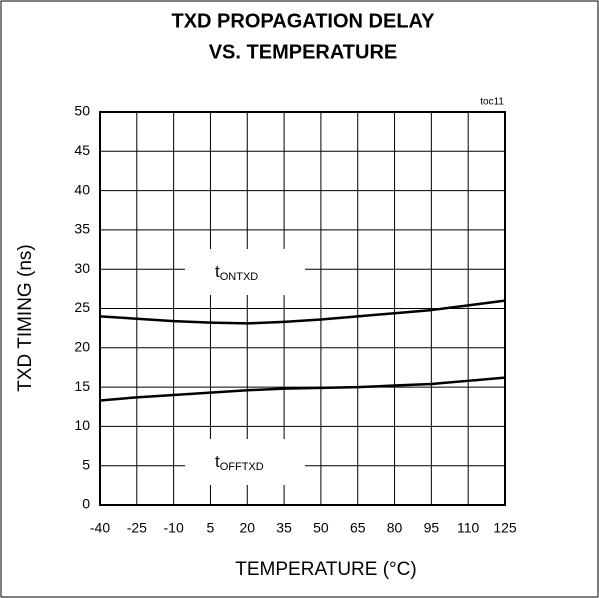 The width and height of the screenshot is (599, 598). I want to click on chart-title: VS. TEMPERATURE, so click(303, 52).